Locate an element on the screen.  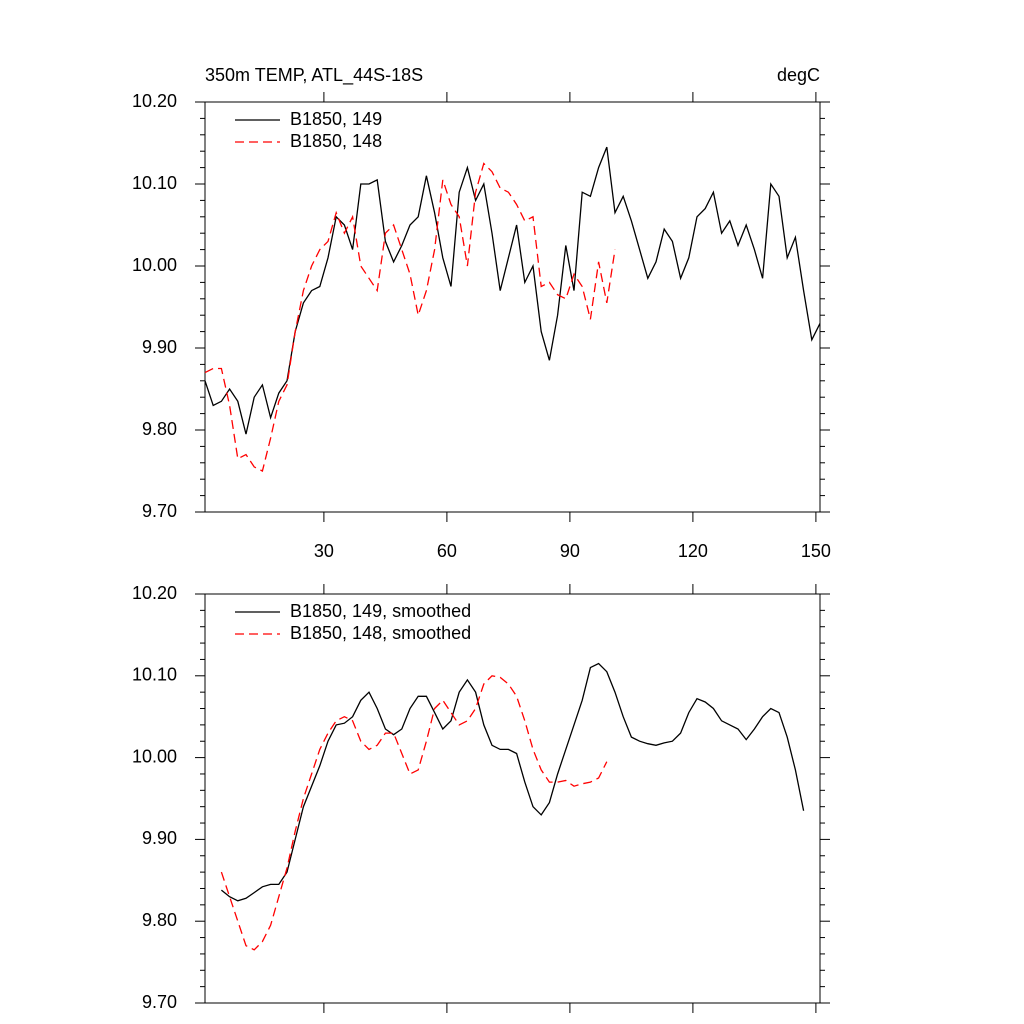
x-tick-label: 150 is located at coordinates (816, 551).